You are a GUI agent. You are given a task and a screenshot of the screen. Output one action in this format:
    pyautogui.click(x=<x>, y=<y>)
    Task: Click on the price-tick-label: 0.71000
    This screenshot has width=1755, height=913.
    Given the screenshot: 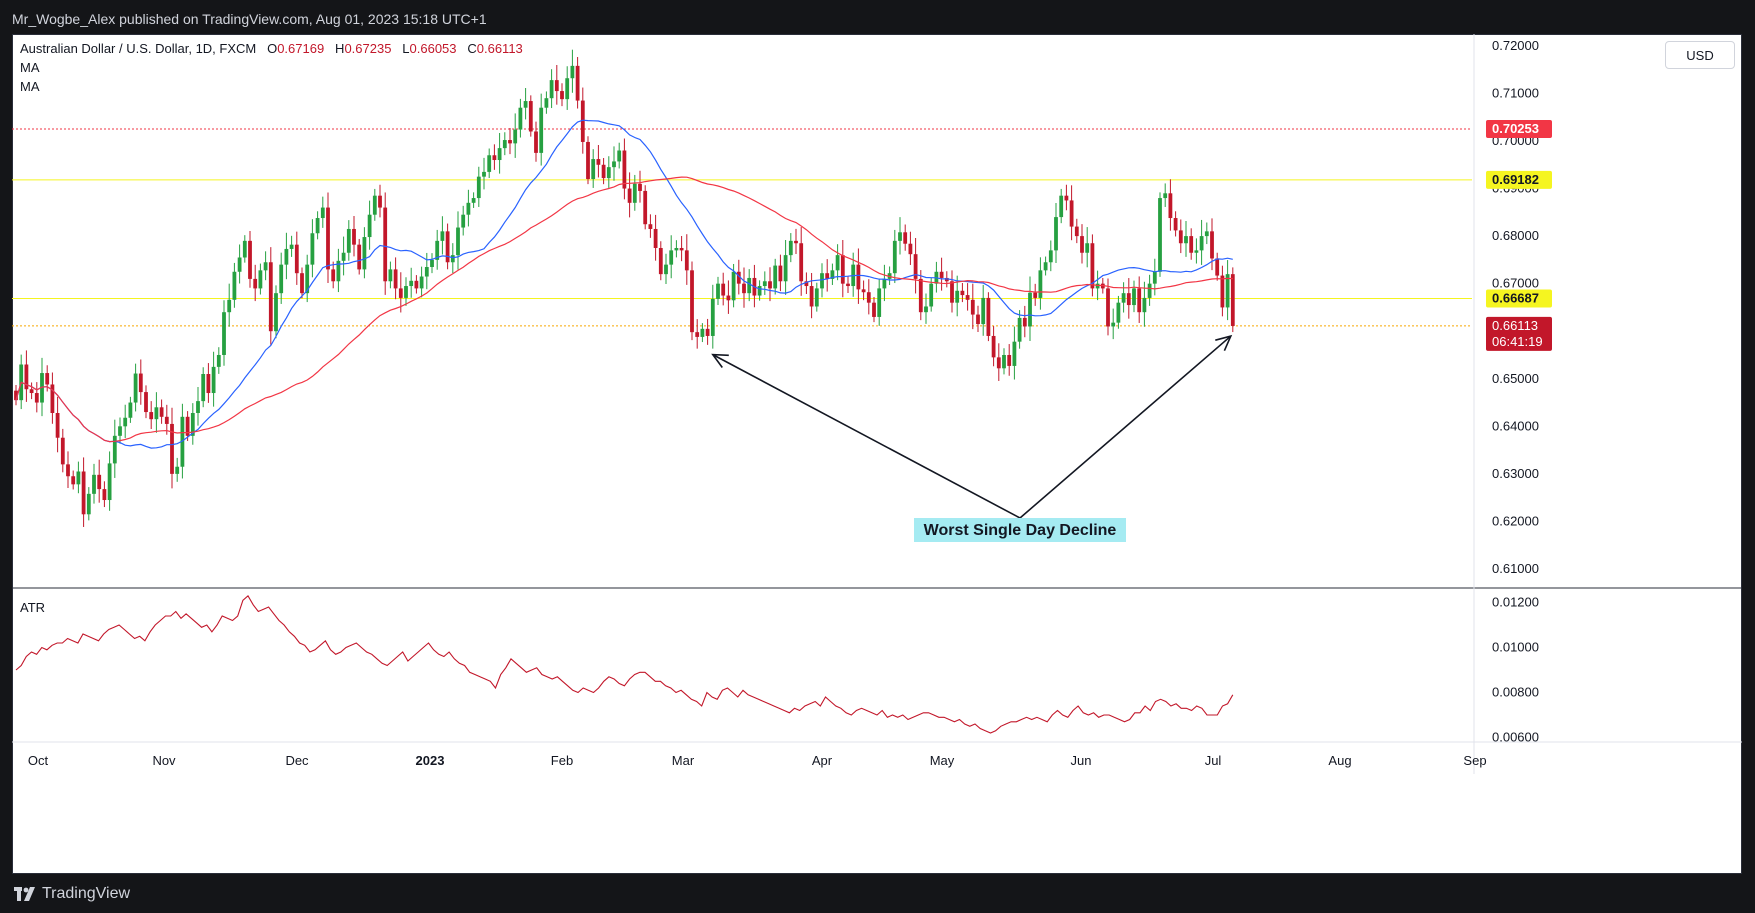 What is the action you would take?
    pyautogui.click(x=1515, y=92)
    